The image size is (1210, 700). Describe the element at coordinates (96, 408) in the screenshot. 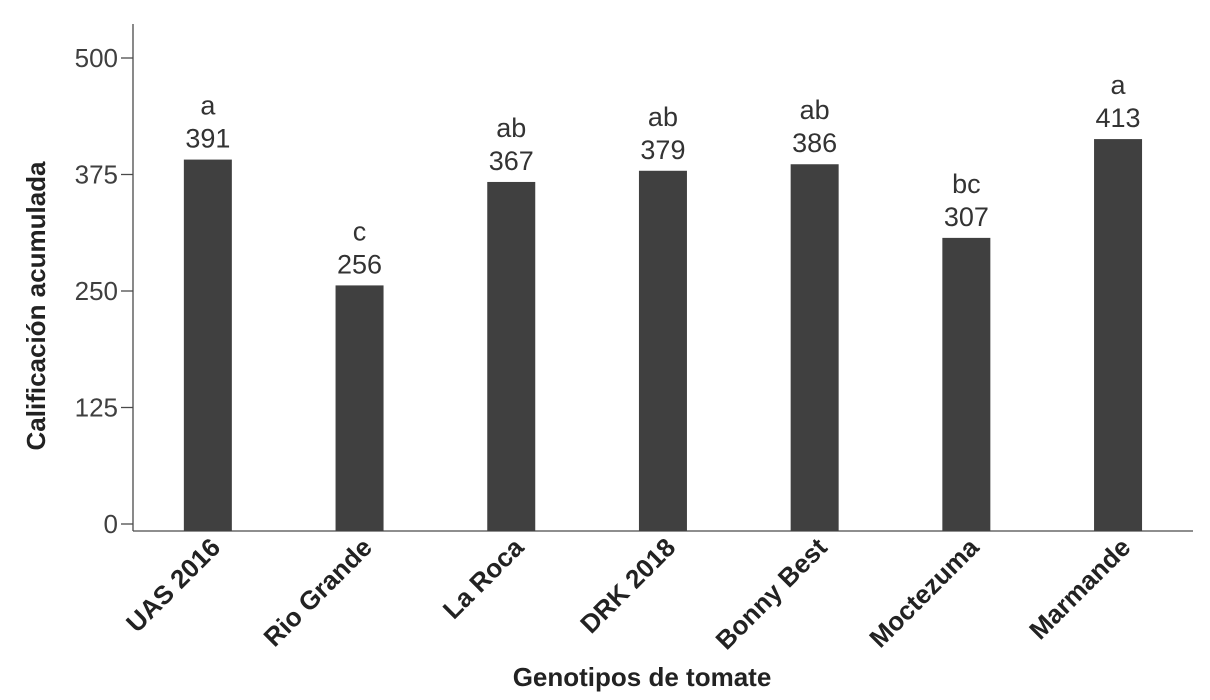

I see `y-tick-label: 125` at that location.